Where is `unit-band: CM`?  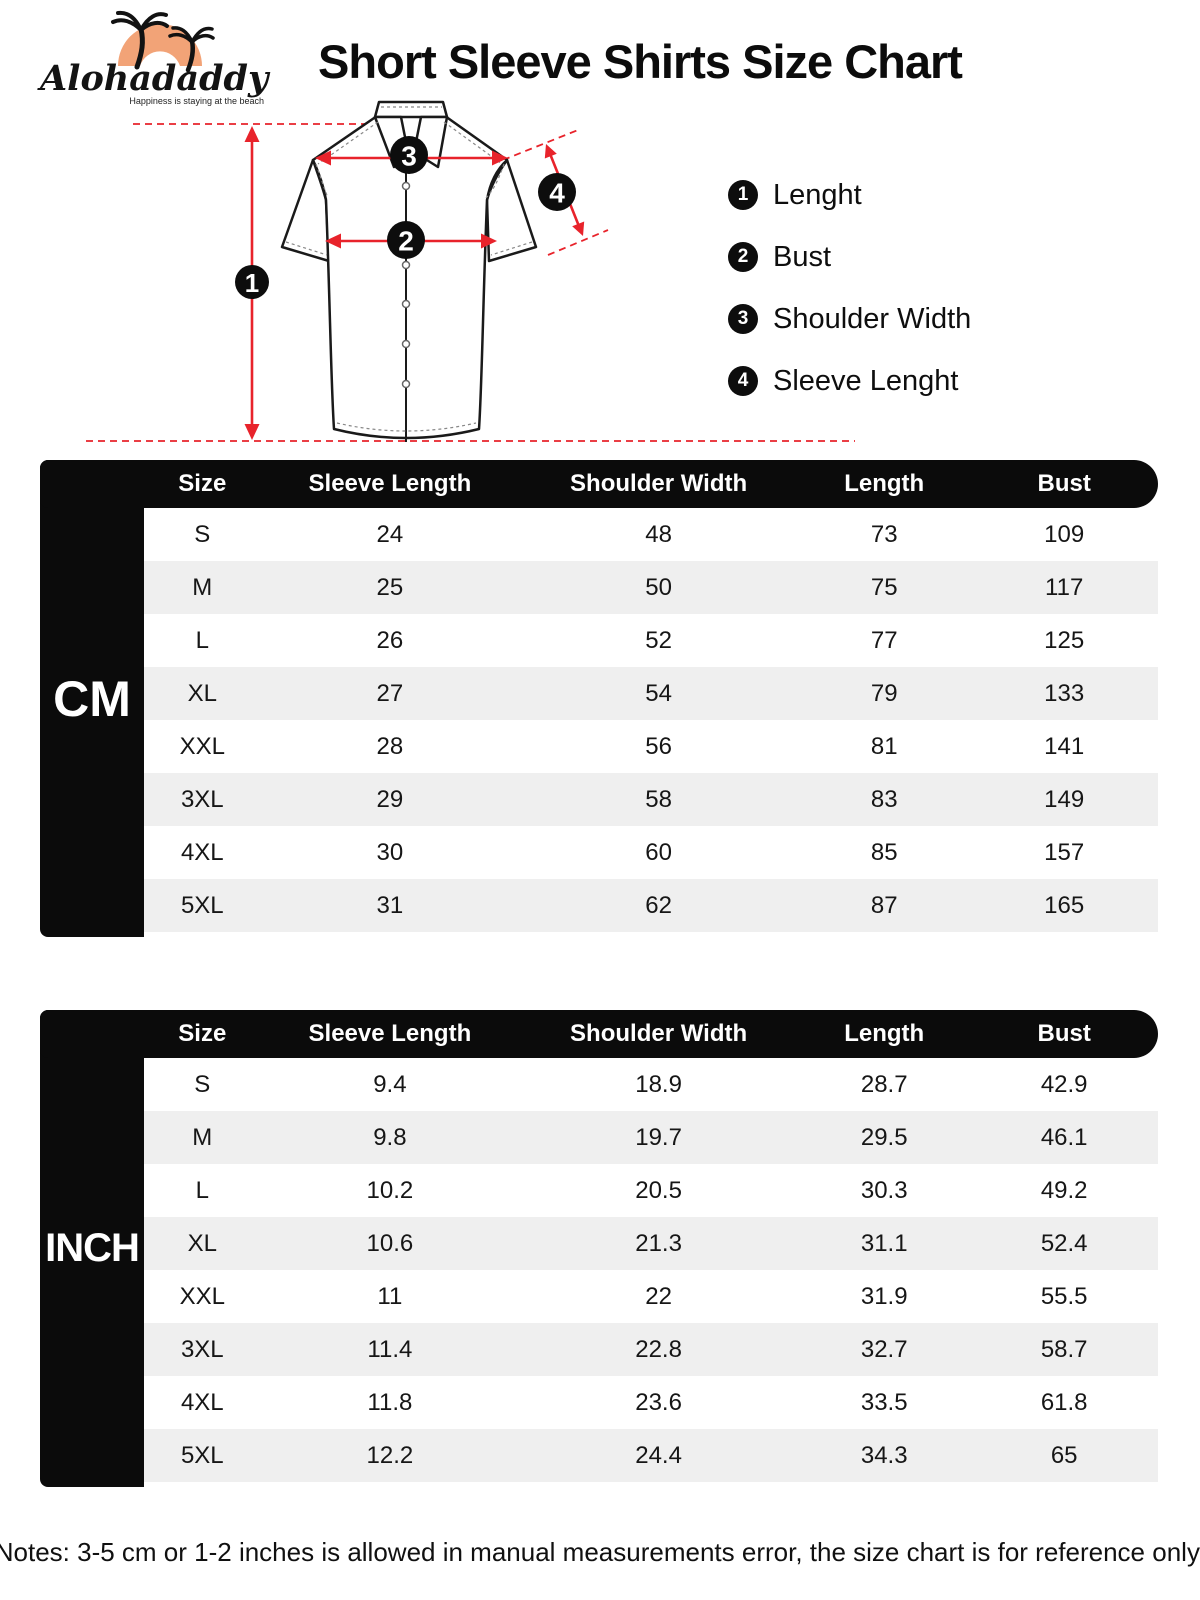
unit-band: CM is located at coordinates (92, 698).